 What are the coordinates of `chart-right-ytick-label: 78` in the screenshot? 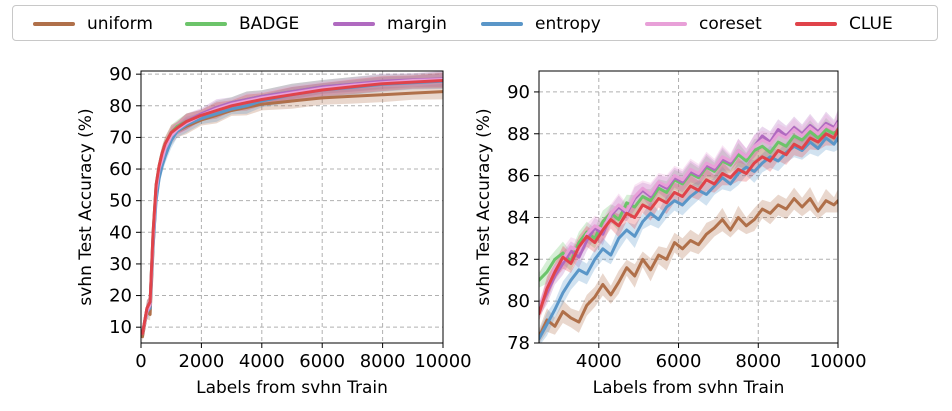 It's located at (518, 343).